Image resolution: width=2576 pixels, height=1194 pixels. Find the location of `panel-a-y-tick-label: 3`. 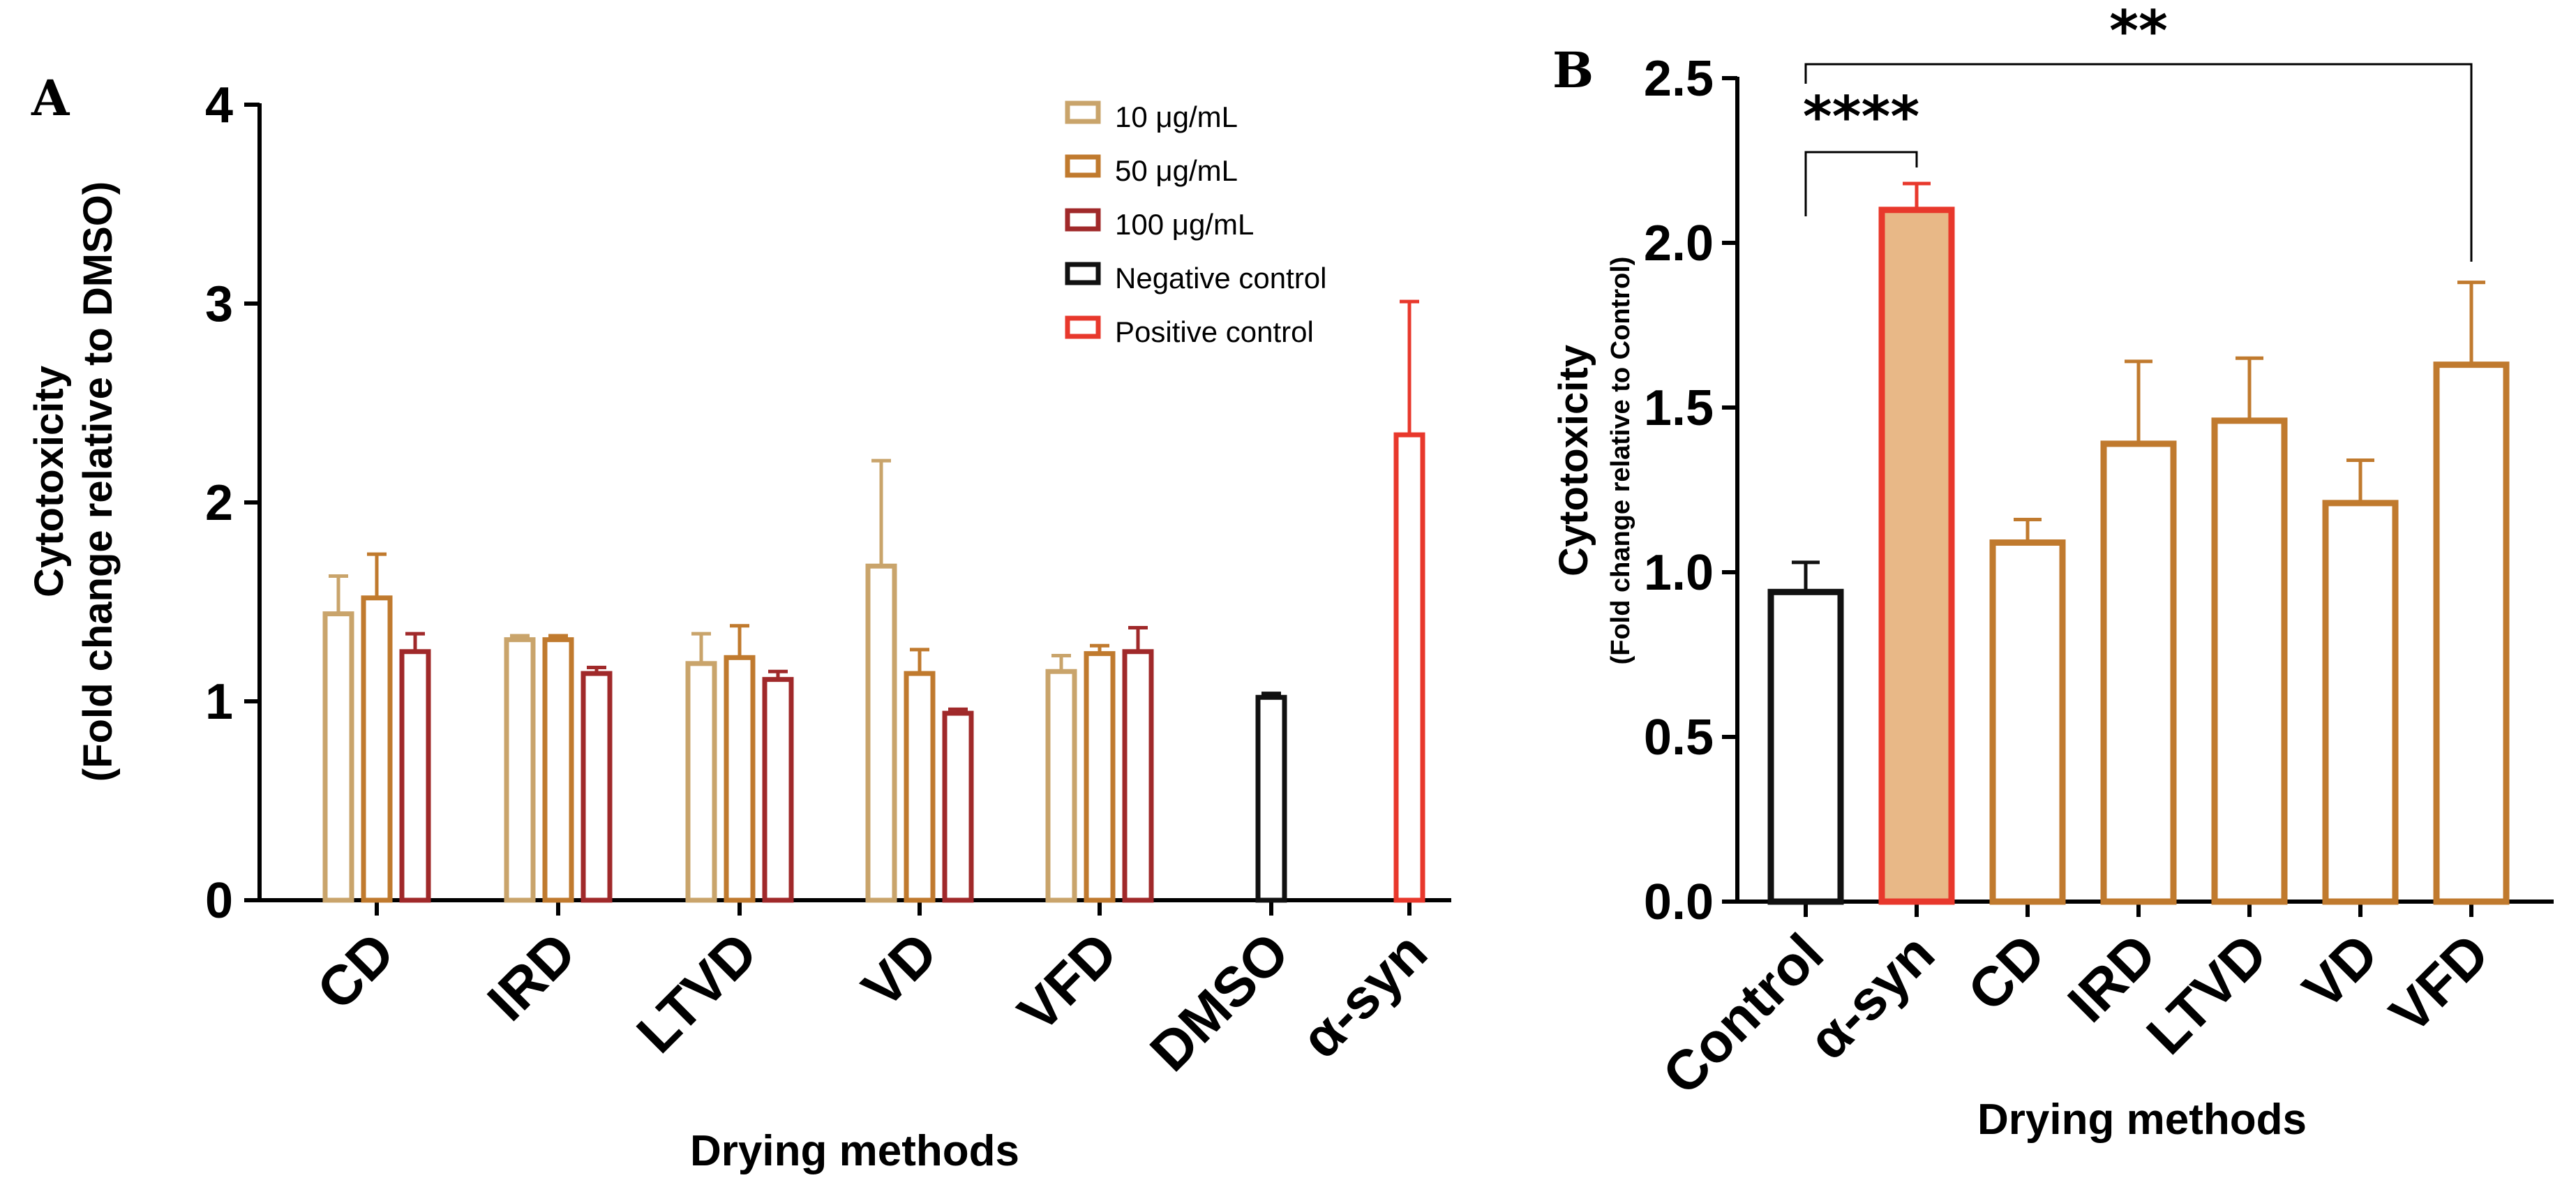

panel-a-y-tick-label: 3 is located at coordinates (219, 304).